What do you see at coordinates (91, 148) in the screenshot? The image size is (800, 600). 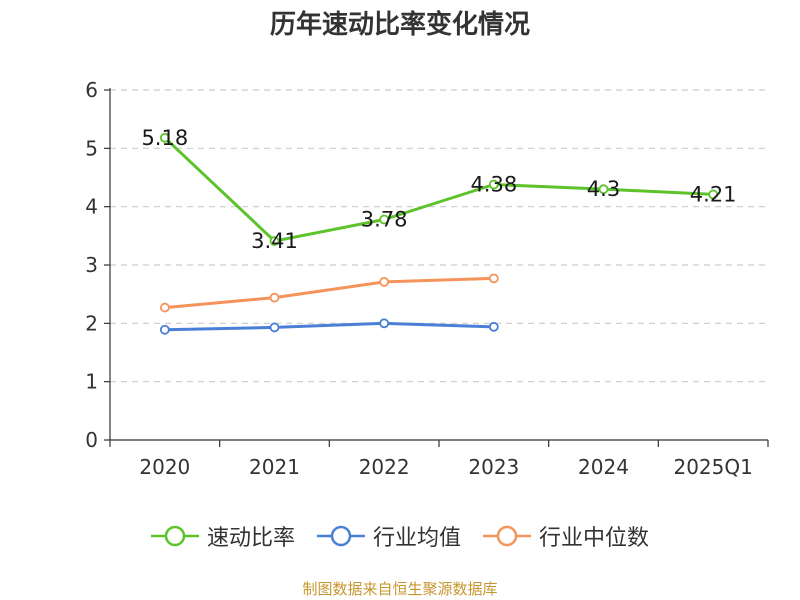 I see `y-tick-label: 5` at bounding box center [91, 148].